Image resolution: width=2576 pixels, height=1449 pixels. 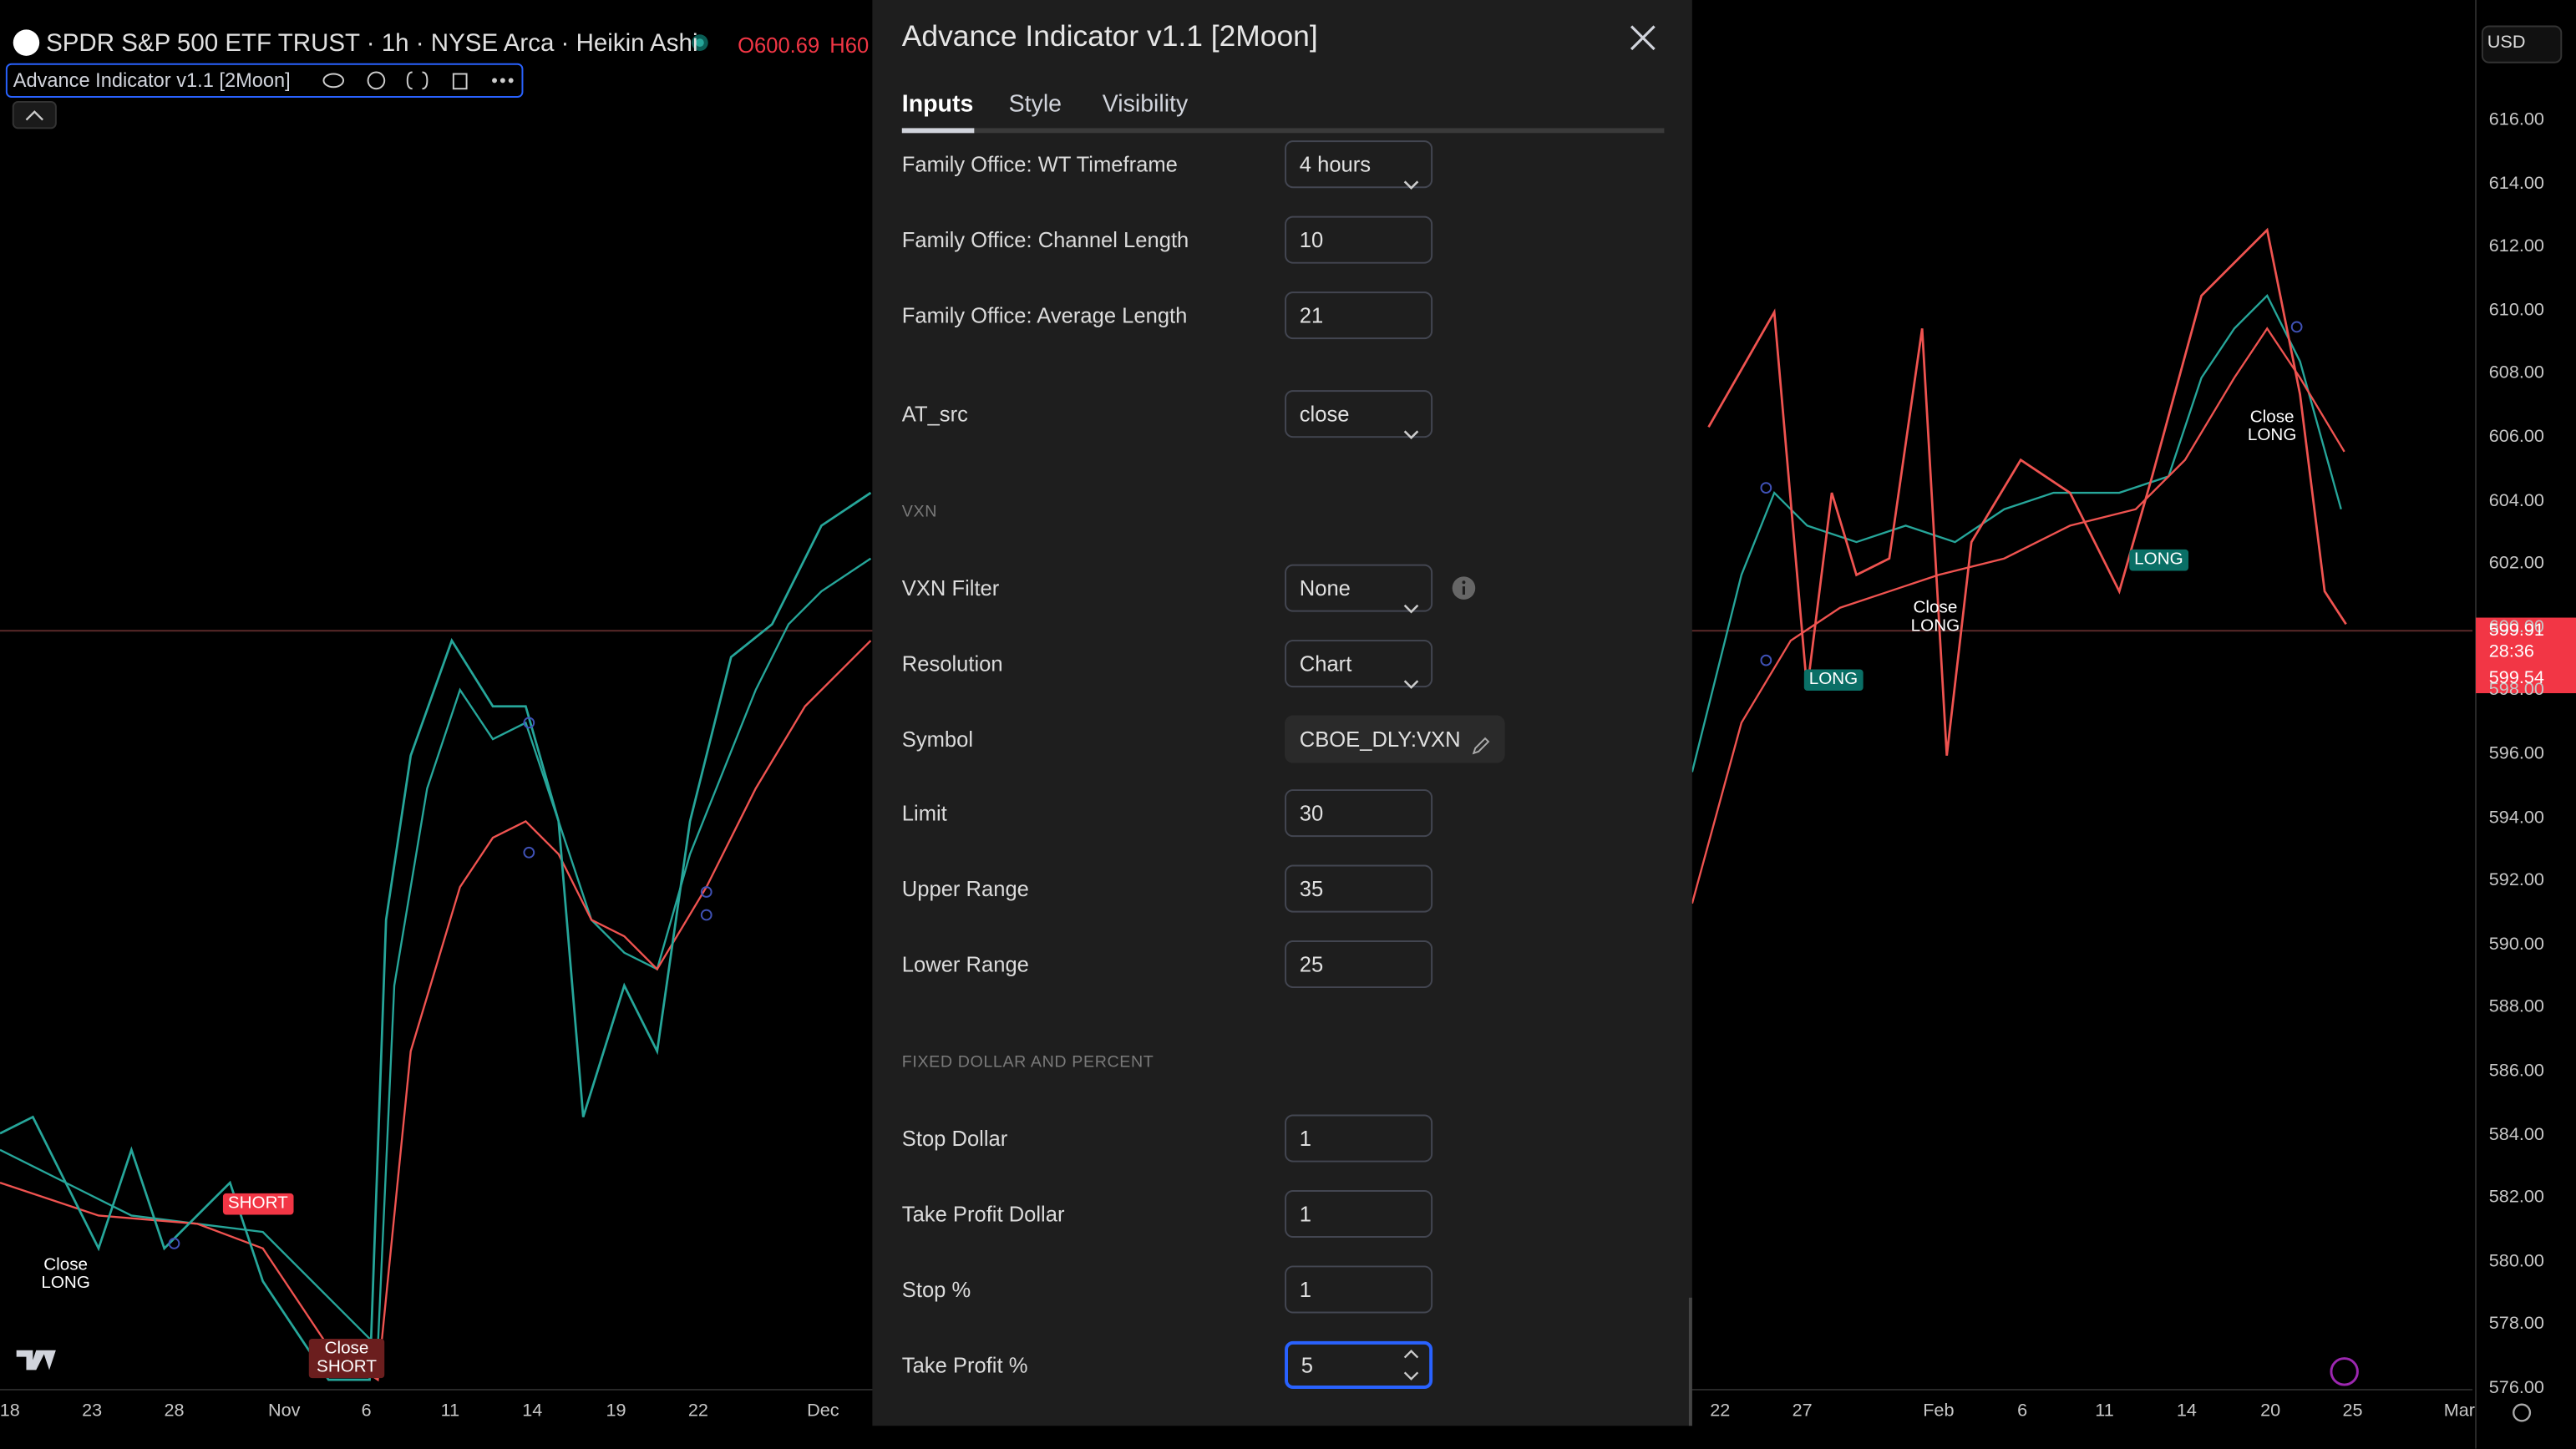 I want to click on field-label: Family Office: Average Length, so click(x=1044, y=315).